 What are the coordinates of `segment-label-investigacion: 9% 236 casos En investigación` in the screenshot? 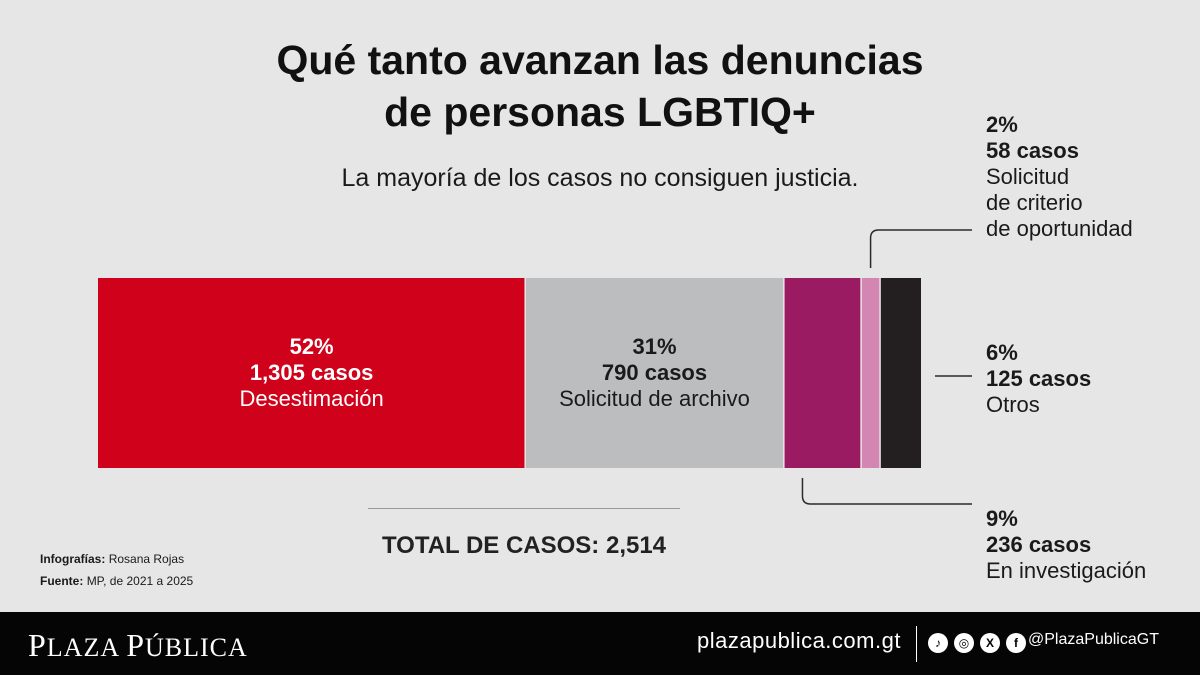 It's located at (1066, 545).